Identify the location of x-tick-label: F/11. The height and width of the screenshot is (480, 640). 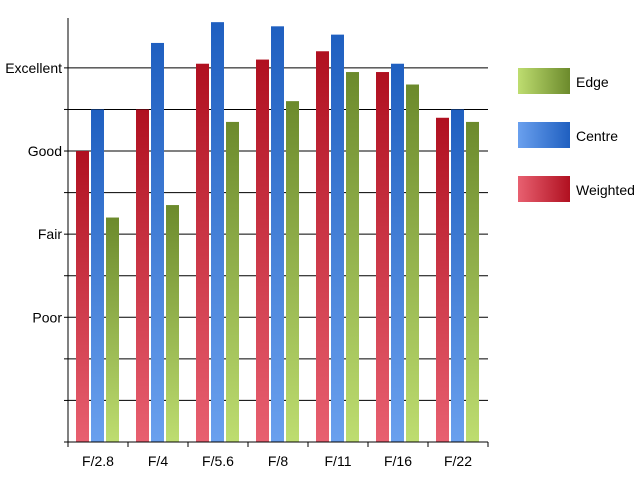
(338, 461).